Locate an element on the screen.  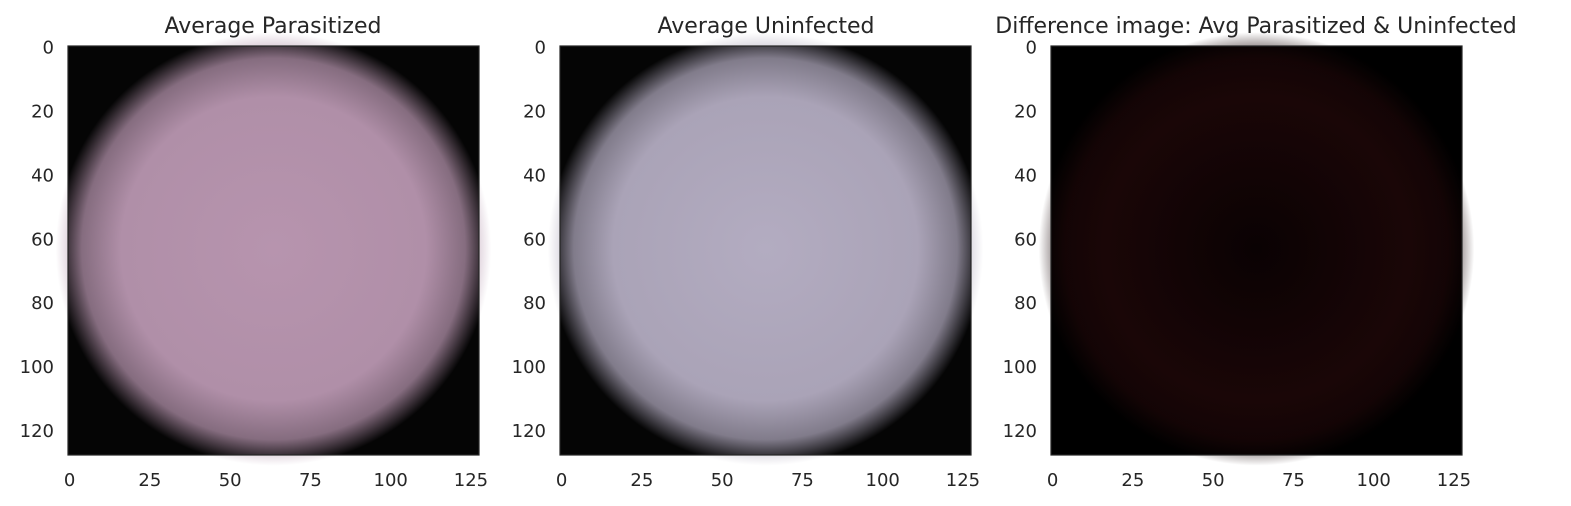
panel-title: Average Parasitized is located at coordinates (273, 26).